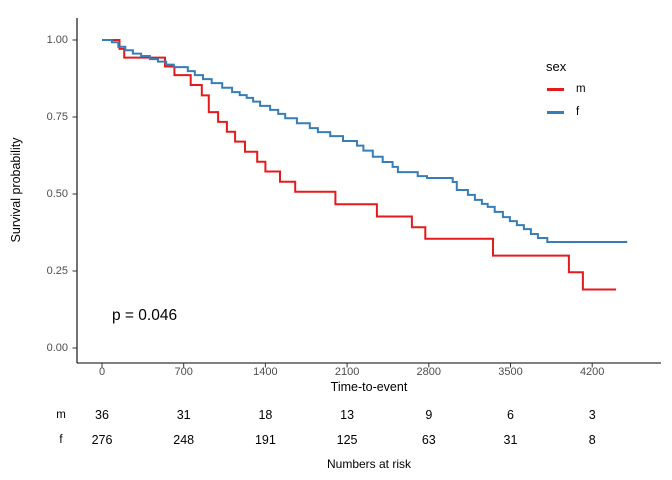  I want to click on risk-count-m-2800: 9, so click(429, 415).